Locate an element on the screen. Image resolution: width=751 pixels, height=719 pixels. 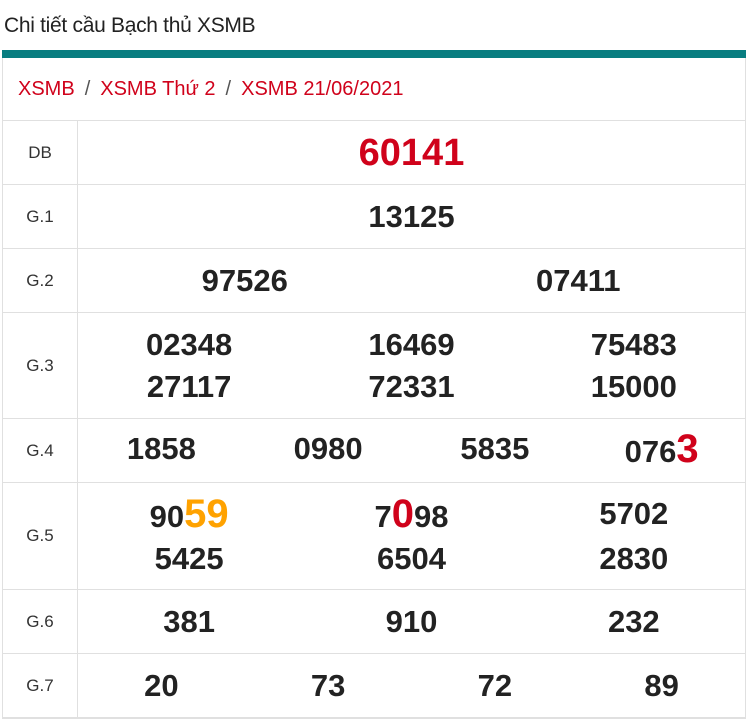
prize-number: 73 is located at coordinates (328, 686).